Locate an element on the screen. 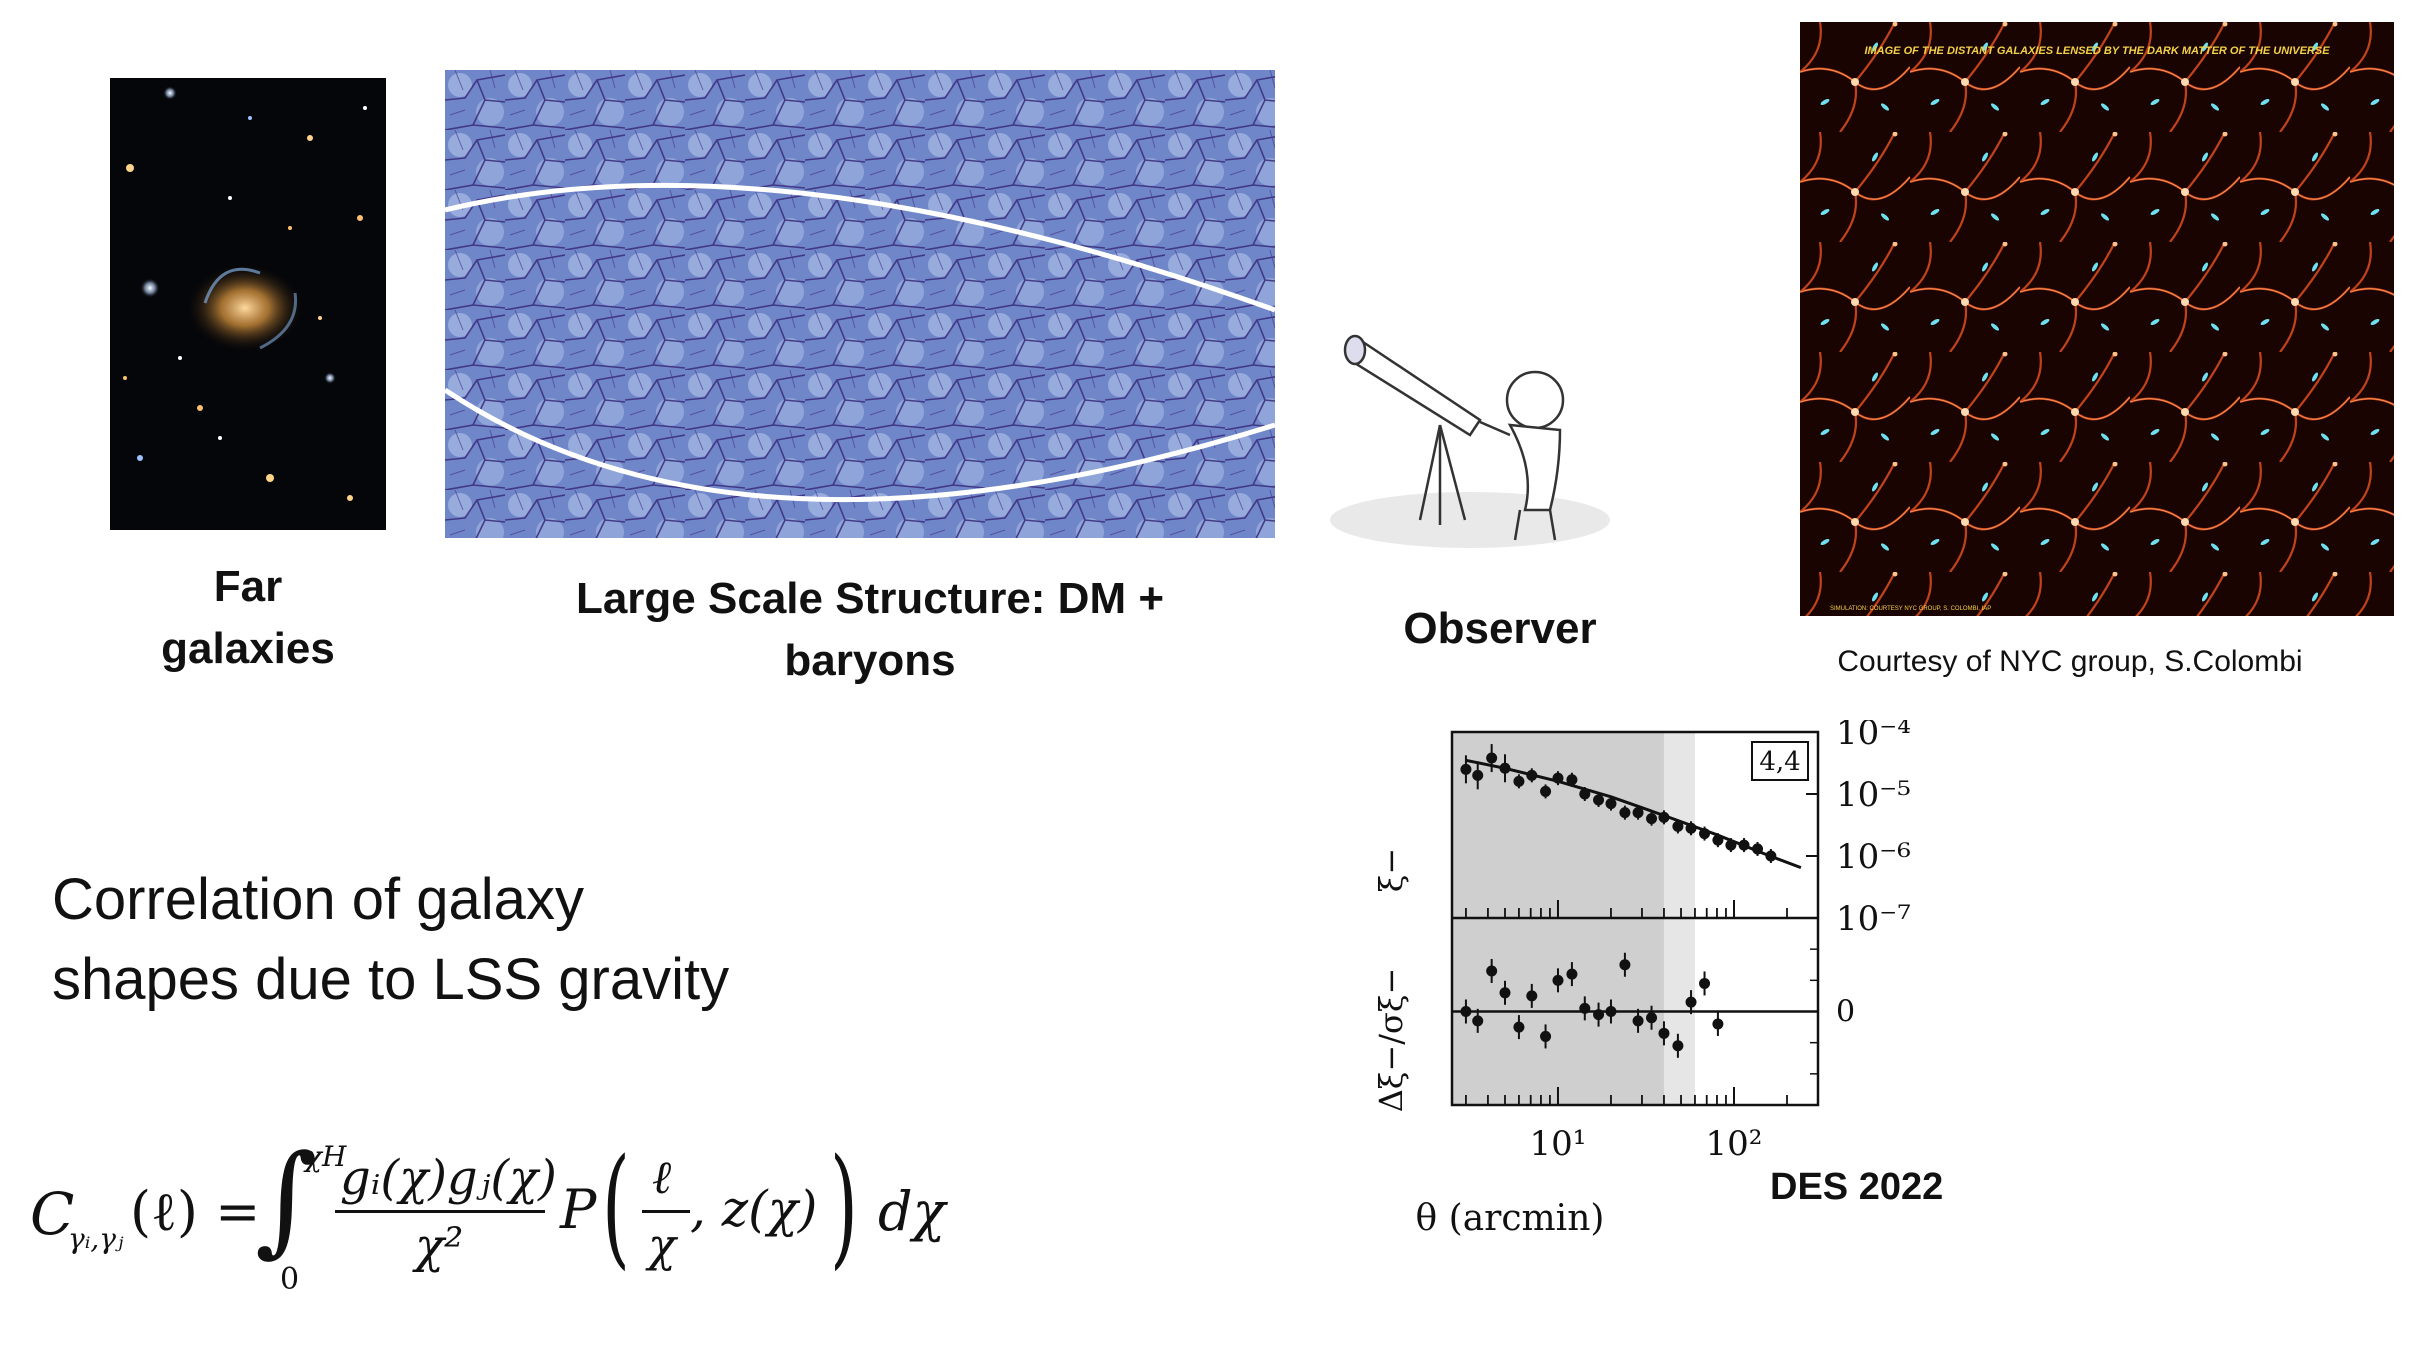  formula-fraction-bar is located at coordinates (440, 1211).